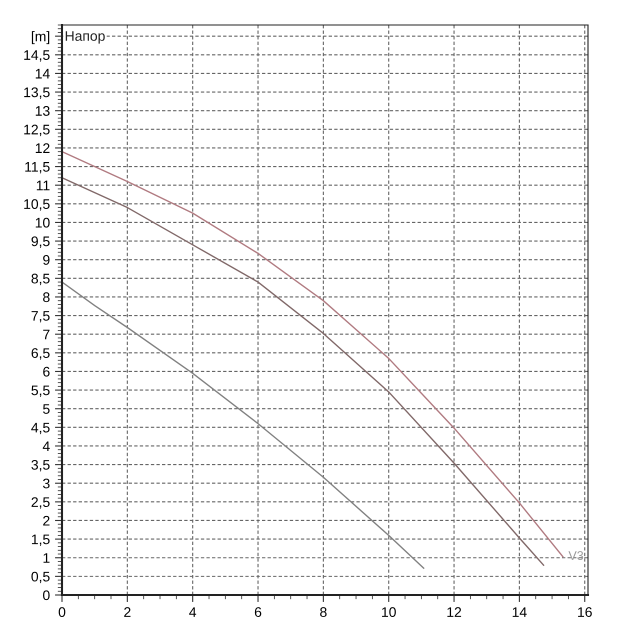  What do you see at coordinates (40, 466) in the screenshot?
I see `y-tick-label: 3,5` at bounding box center [40, 466].